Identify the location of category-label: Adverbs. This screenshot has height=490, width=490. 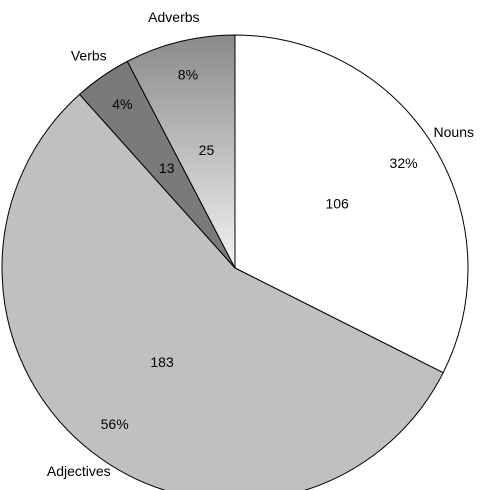
(173, 17).